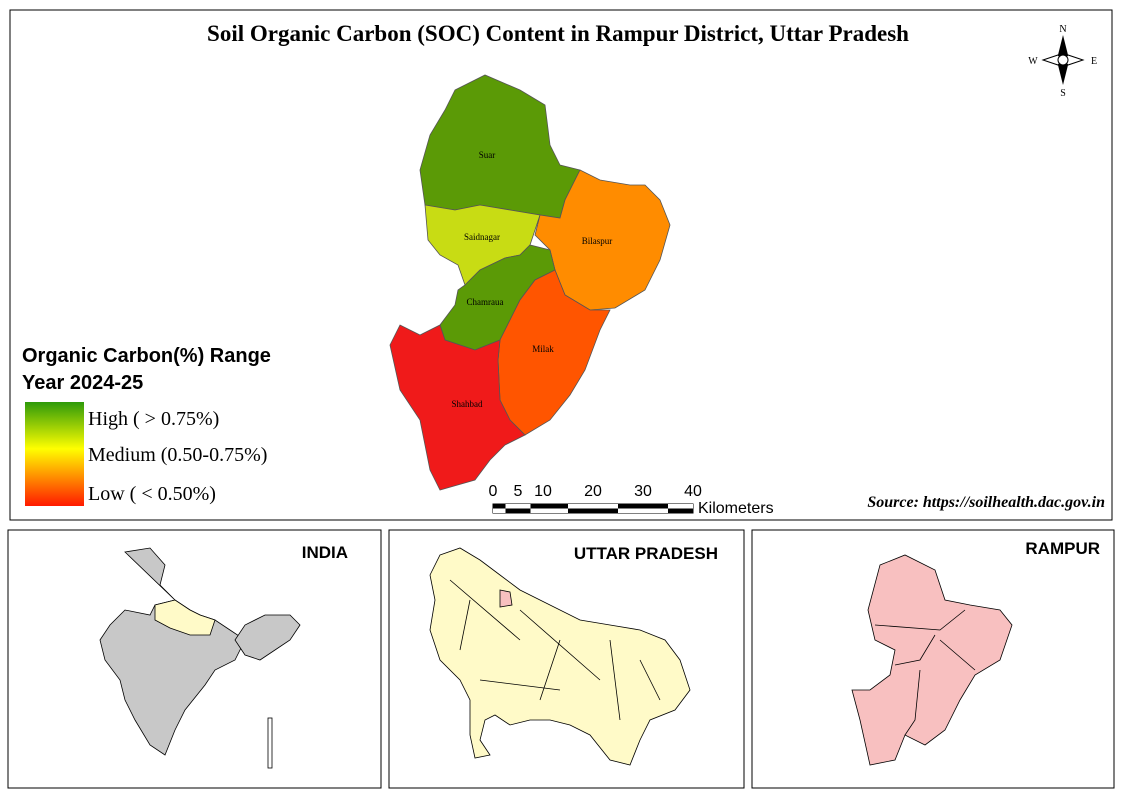 The width and height of the screenshot is (1123, 794). I want to click on scale-unit: Kilometers, so click(736, 508).